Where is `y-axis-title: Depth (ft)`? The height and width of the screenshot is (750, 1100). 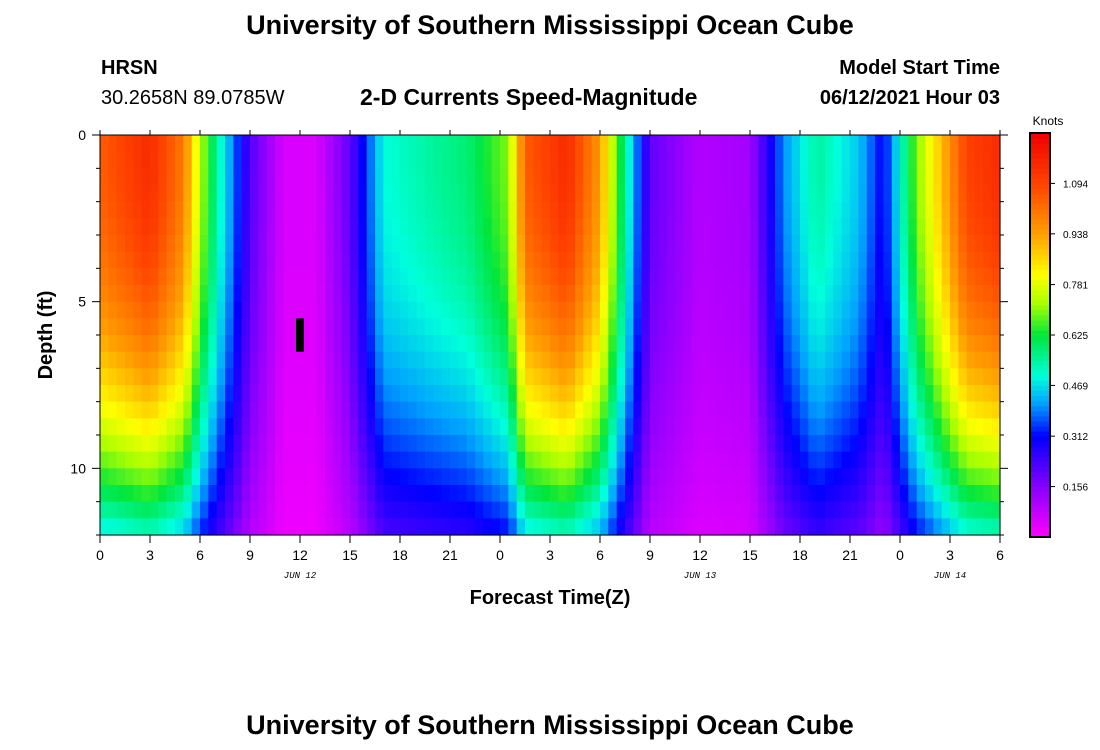
y-axis-title: Depth (ft) is located at coordinates (46, 335).